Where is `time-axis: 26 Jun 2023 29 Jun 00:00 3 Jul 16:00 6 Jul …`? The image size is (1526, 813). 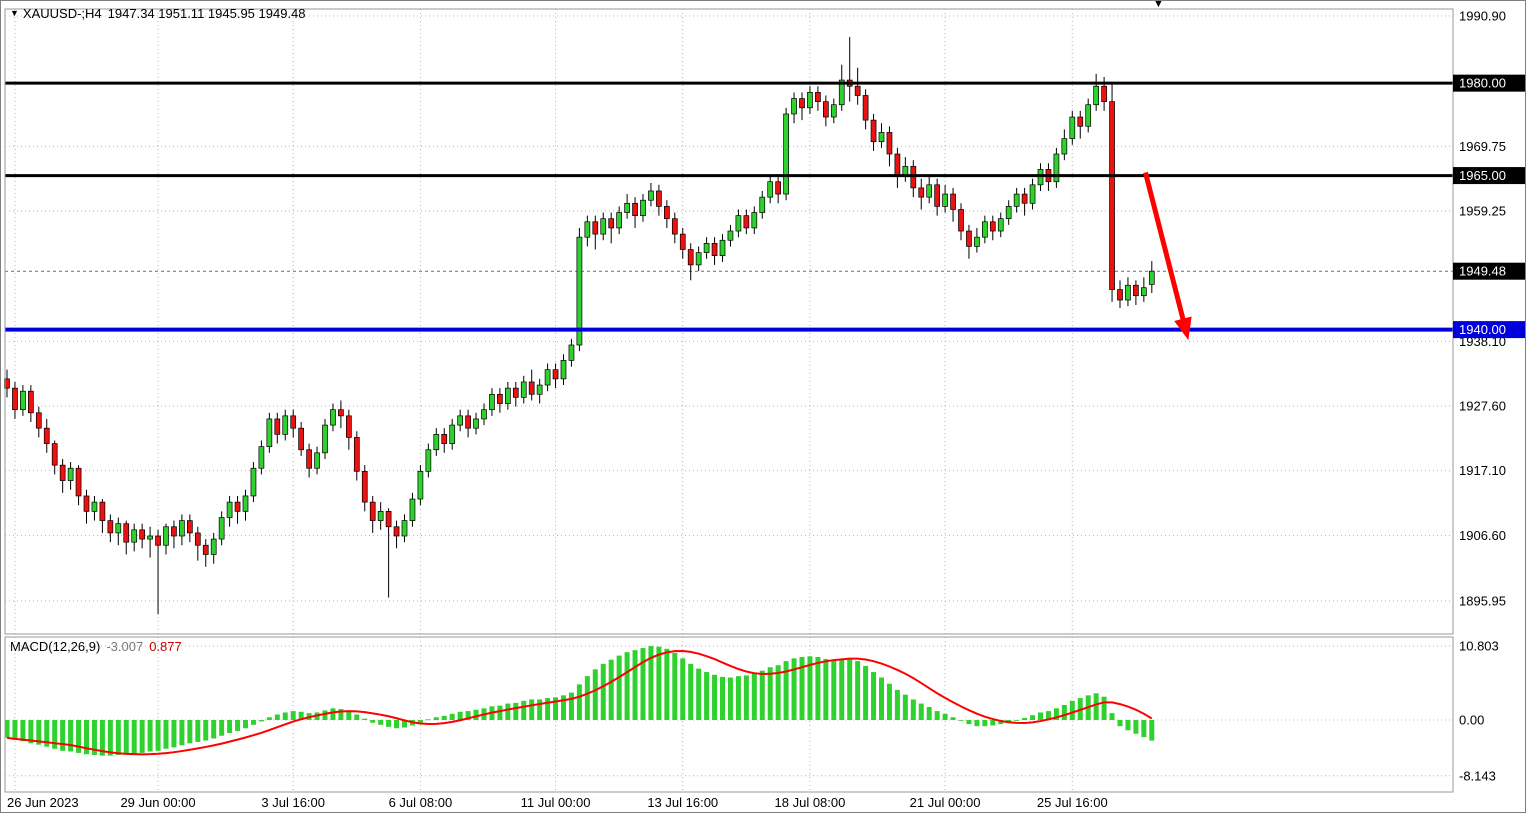
time-axis: 26 Jun 2023 29 Jun 00:00 3 Jul 16:00 6 Jul … is located at coordinates (557, 802).